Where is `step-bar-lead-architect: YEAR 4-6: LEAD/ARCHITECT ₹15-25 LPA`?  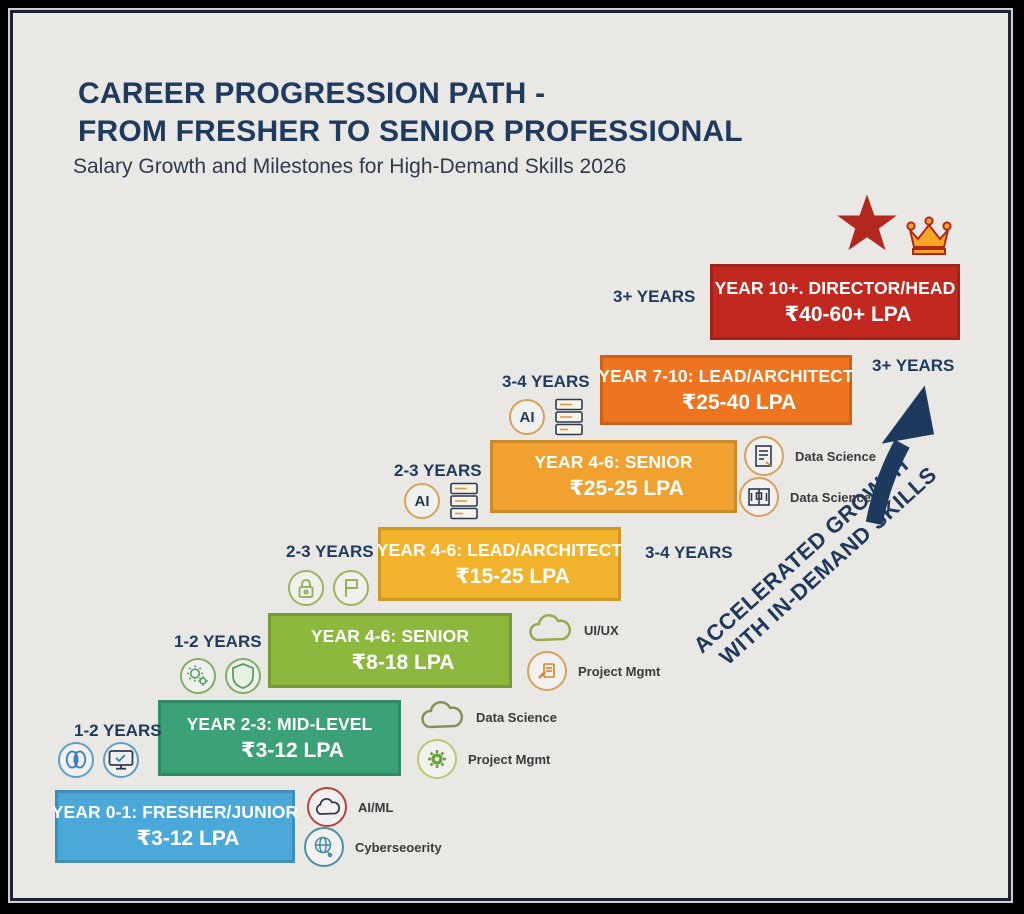 step-bar-lead-architect: YEAR 4-6: LEAD/ARCHITECT ₹15-25 LPA is located at coordinates (499, 564).